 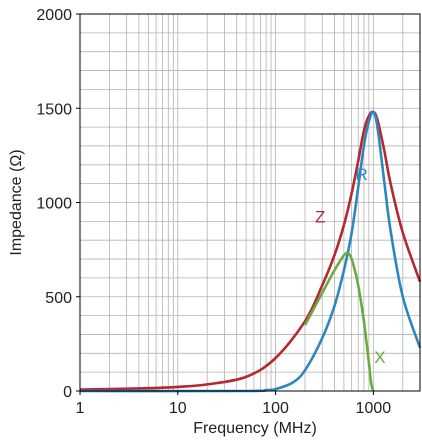 I want to click on x-tick-label: 1000, so click(x=374, y=408).